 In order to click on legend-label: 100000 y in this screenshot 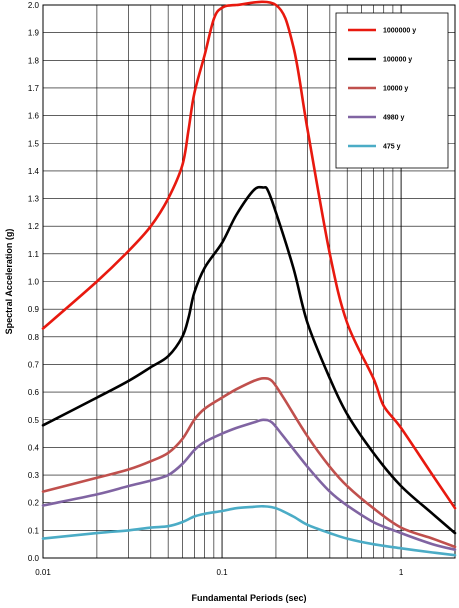, I will do `click(397, 60)`.